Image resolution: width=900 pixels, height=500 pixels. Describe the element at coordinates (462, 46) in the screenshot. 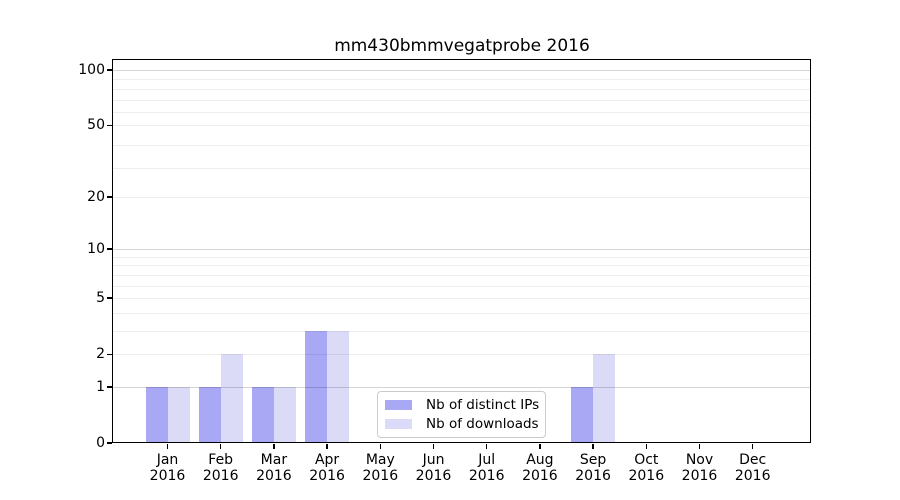

I see `chart-title: mm430bmmvegatprobe 2016` at that location.